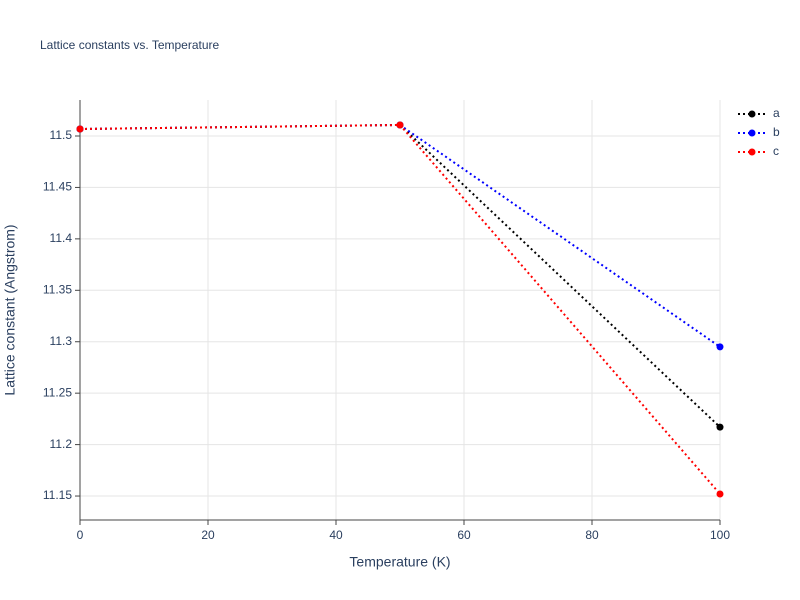 This screenshot has width=800, height=600. I want to click on x-tick-label: 100, so click(720, 535).